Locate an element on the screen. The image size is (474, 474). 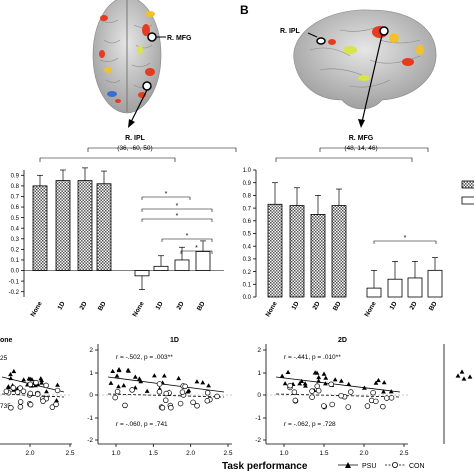
y-tick-label: 0.7 is located at coordinates (247, 209).